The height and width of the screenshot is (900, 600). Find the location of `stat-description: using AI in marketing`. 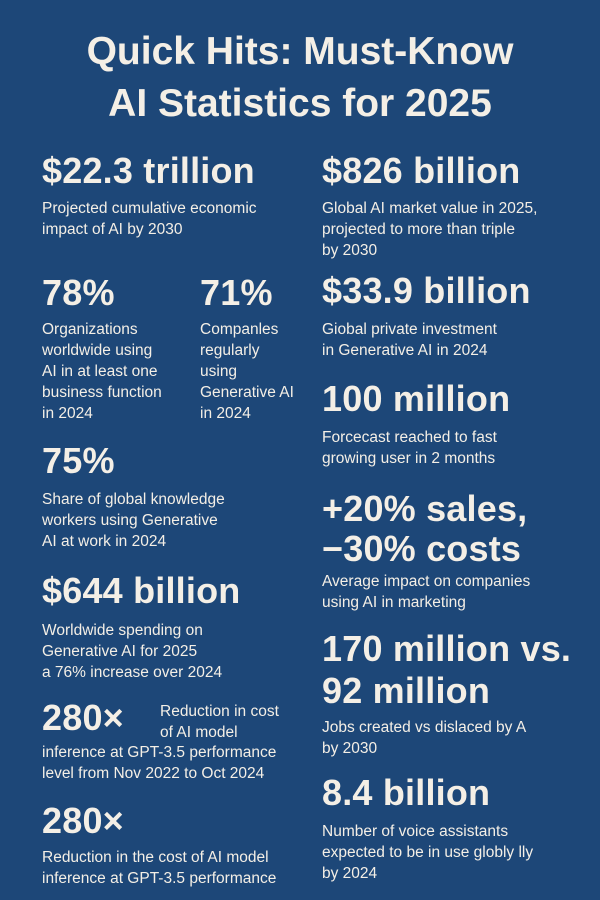

stat-description: using AI in marketing is located at coordinates (394, 602).